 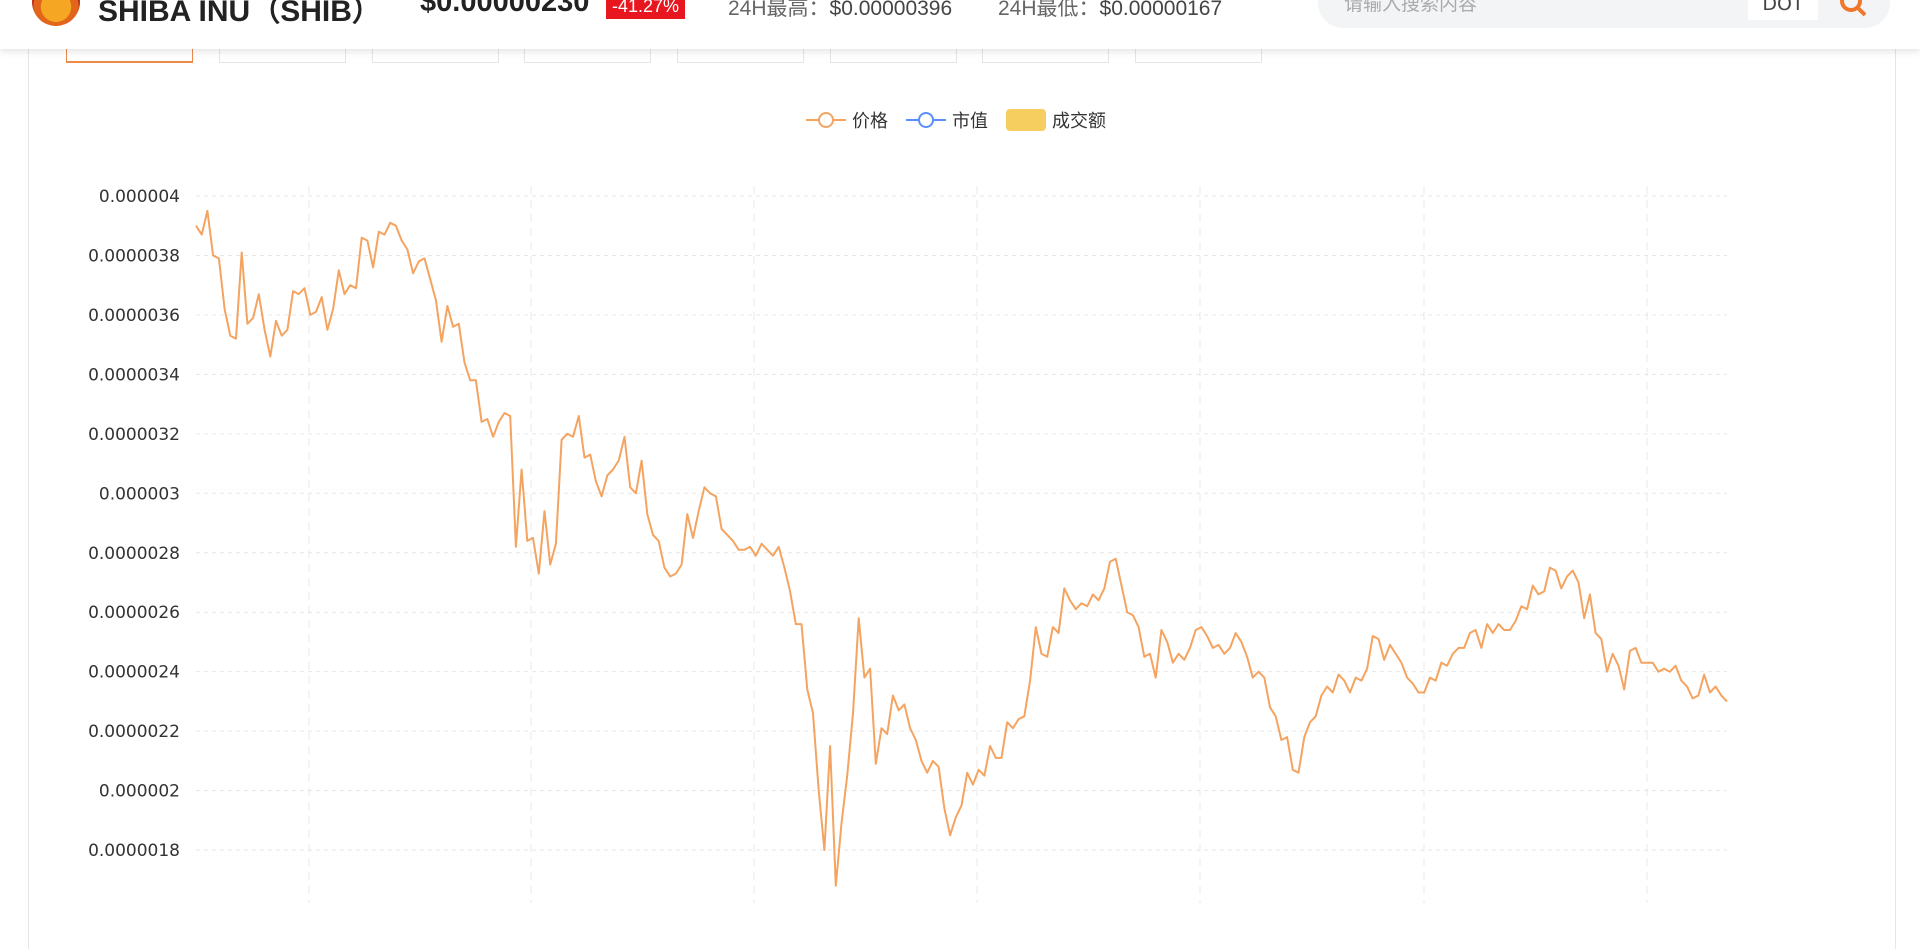 I want to click on y-tick-label: 0.0000034, so click(x=134, y=375).